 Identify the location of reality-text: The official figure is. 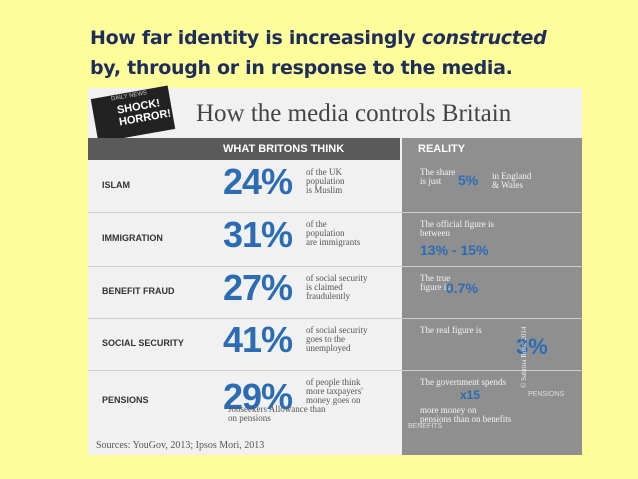
(457, 224).